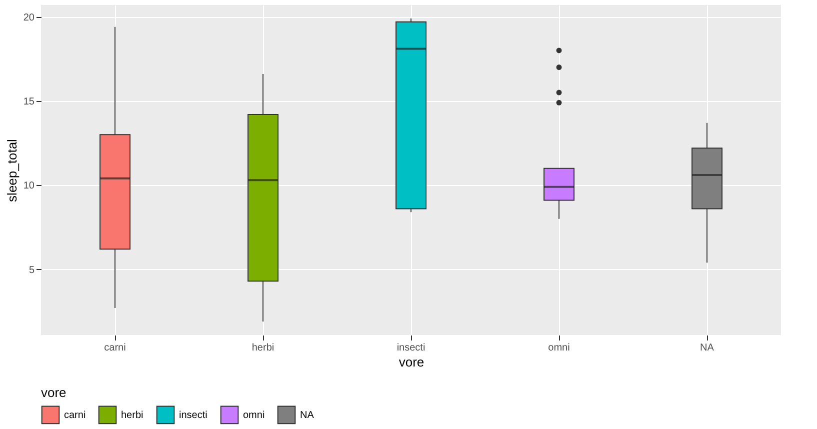 The height and width of the screenshot is (429, 817). What do you see at coordinates (132, 415) in the screenshot?
I see `legend-label: herbi` at bounding box center [132, 415].